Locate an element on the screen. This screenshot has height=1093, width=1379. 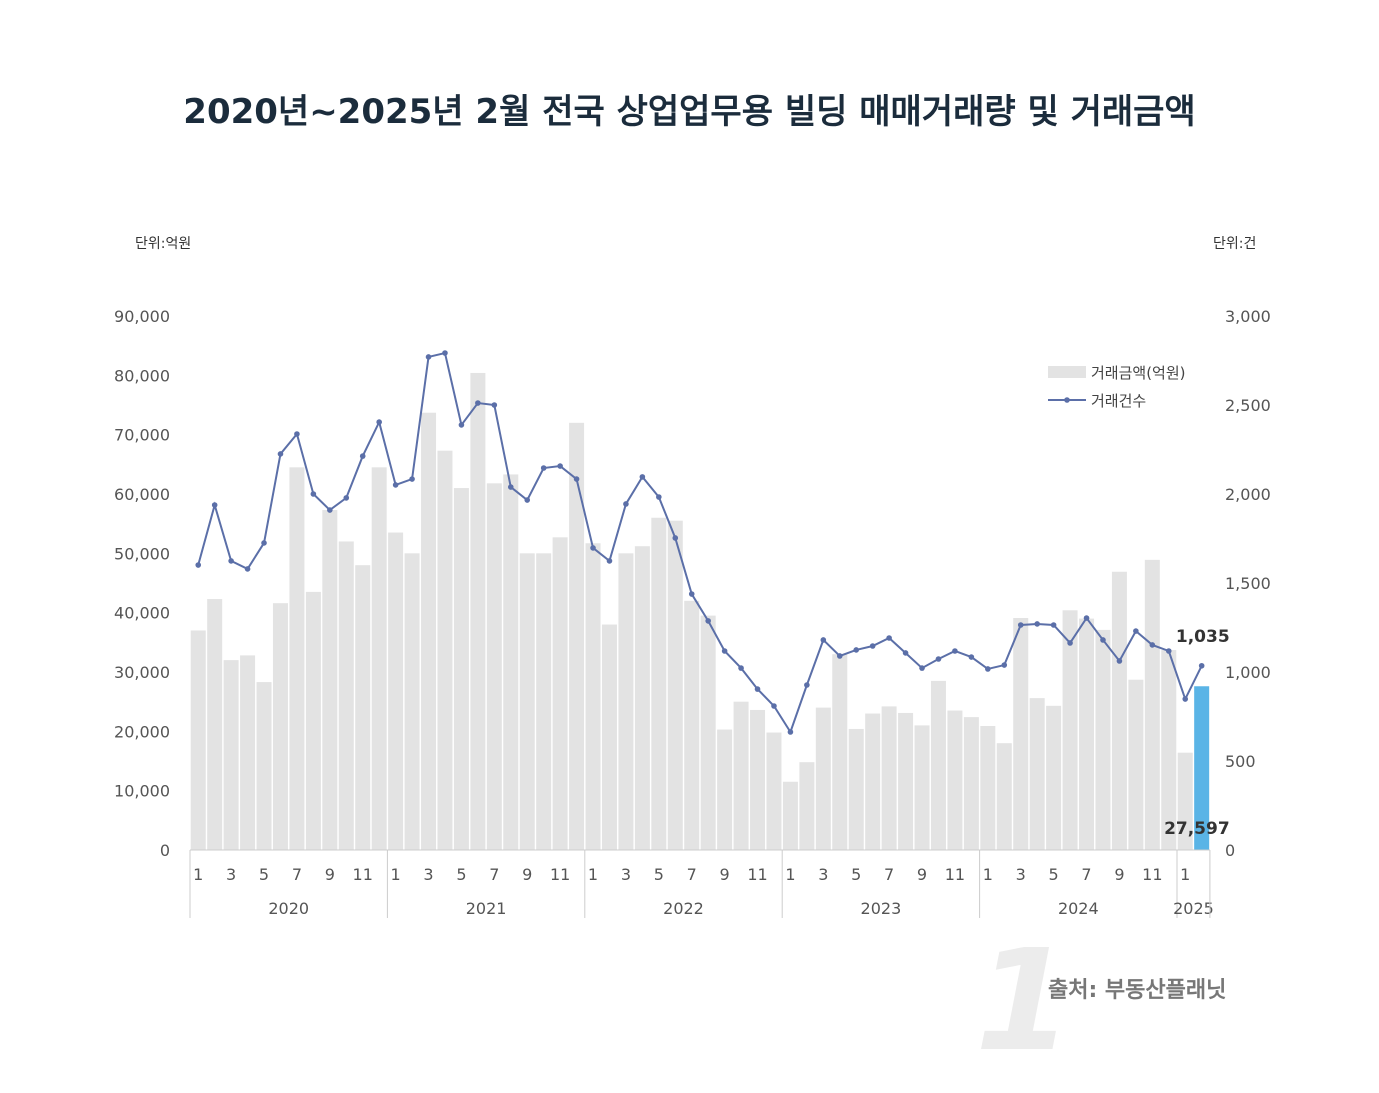
year-label: 2022 is located at coordinates (683, 908).